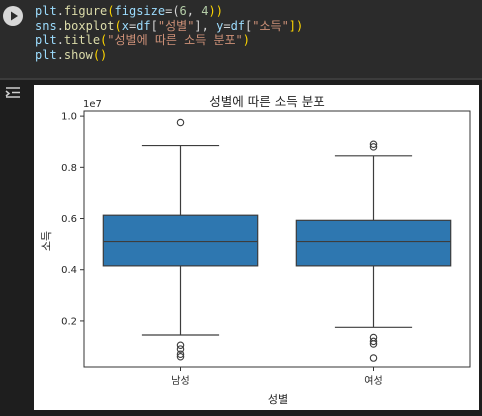  Describe the element at coordinates (100, 54) in the screenshot. I see `code-token: ()` at that location.